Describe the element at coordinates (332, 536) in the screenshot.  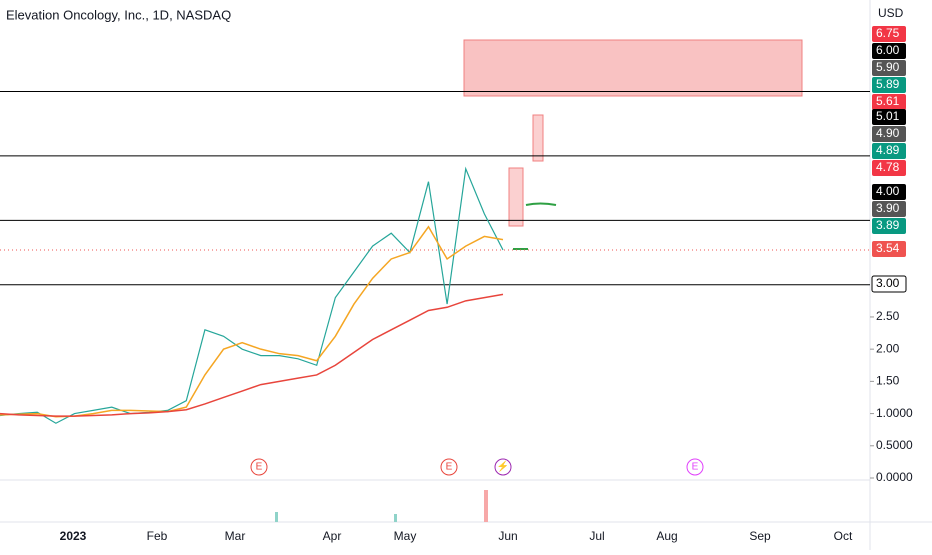
I see `x-tick-label: Apr` at that location.